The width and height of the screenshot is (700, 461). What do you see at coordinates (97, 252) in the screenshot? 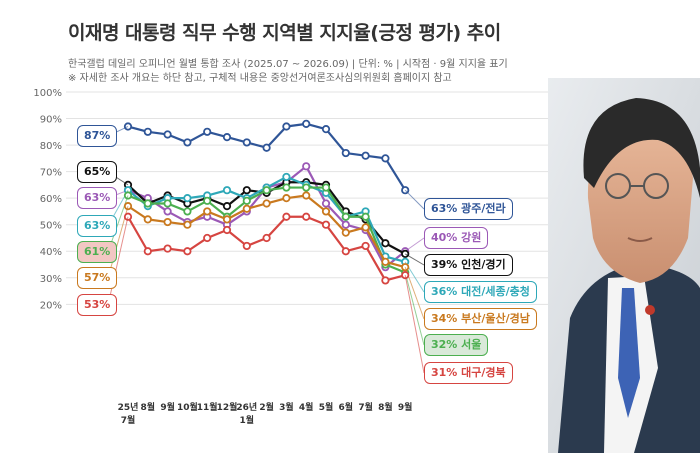
I see `start-label: 61%` at bounding box center [97, 252].